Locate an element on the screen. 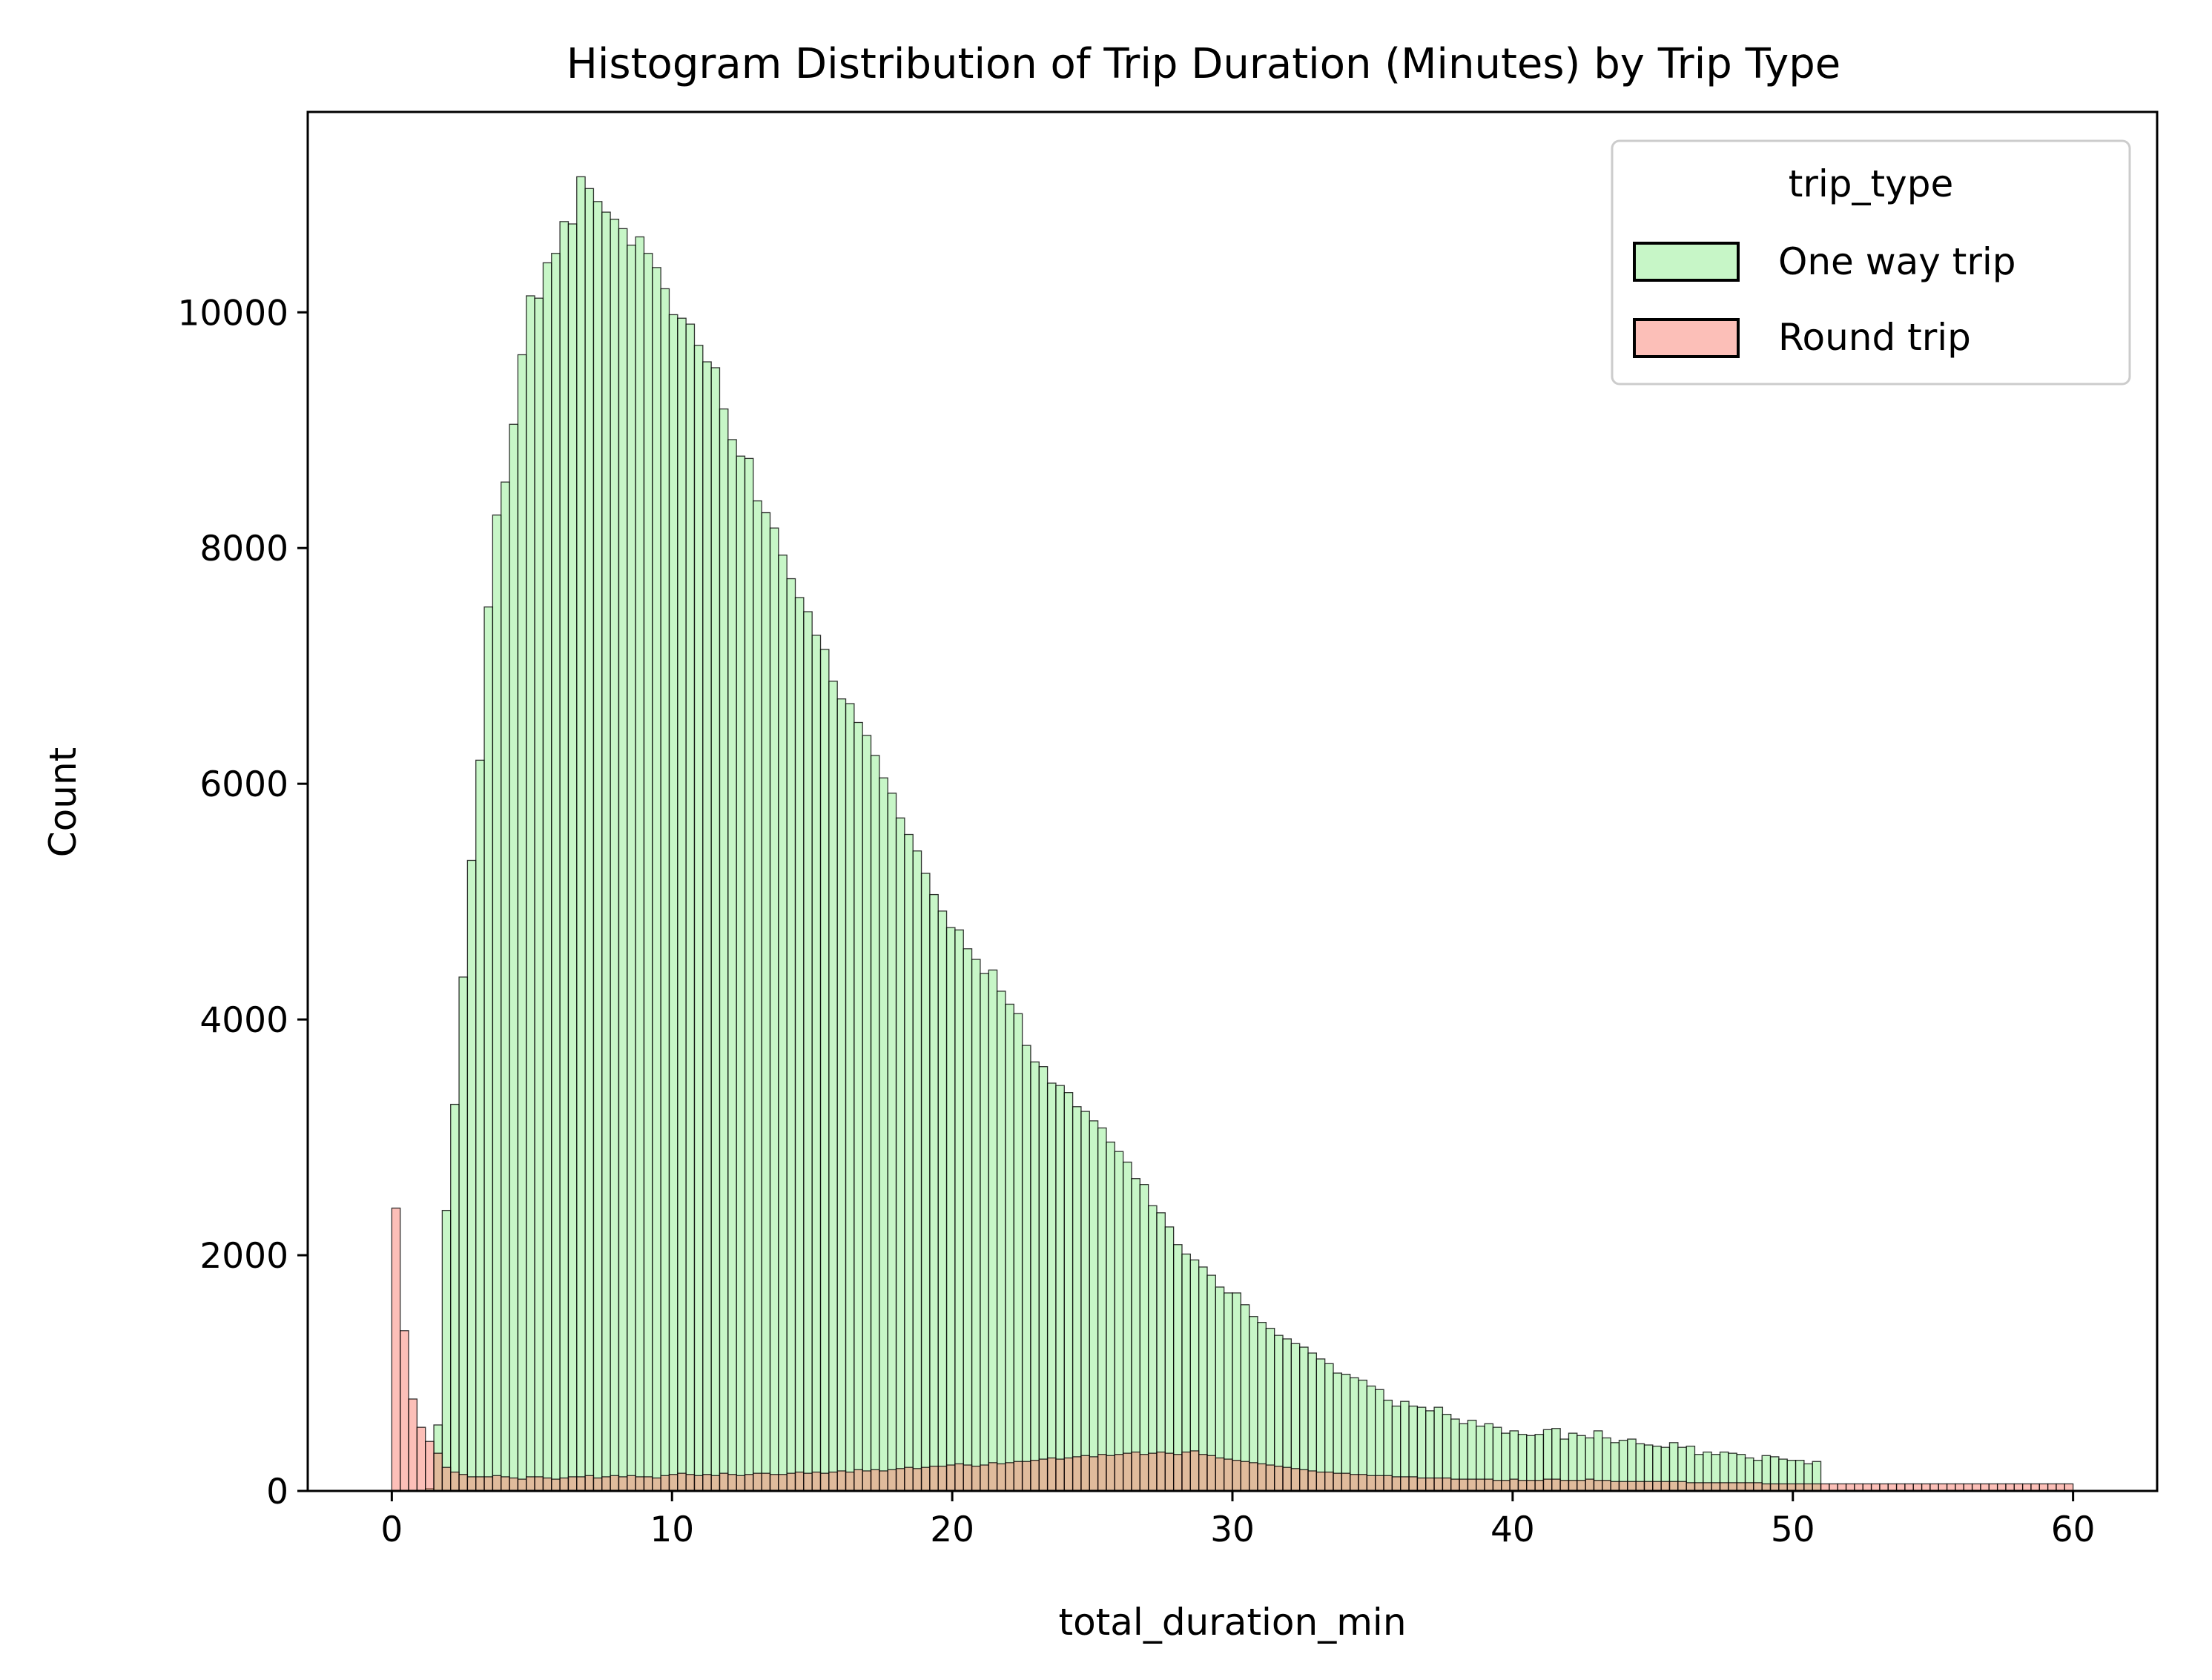  legend-swatch-round-trip is located at coordinates (1686, 338).